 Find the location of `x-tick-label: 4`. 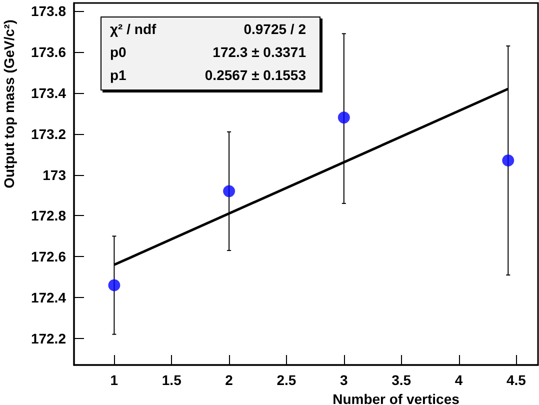

x-tick-label: 4 is located at coordinates (458, 380).